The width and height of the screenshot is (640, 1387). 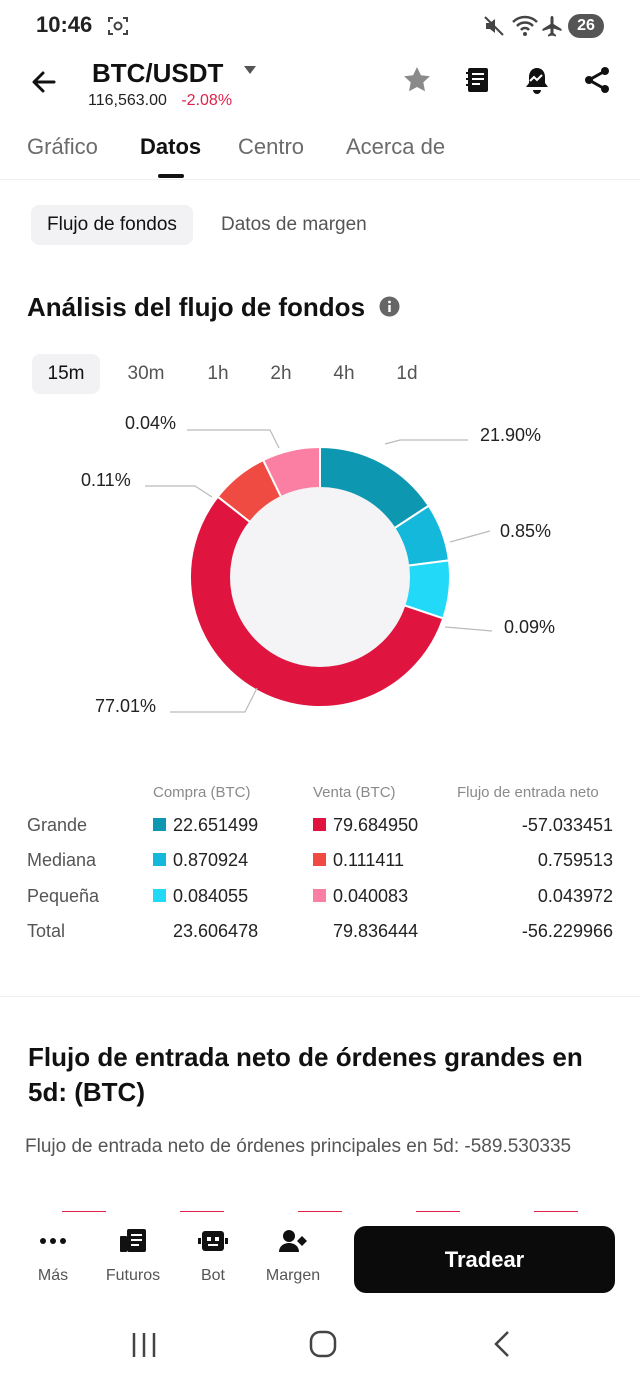 I want to click on total-sell-value: 79.836444, so click(x=376, y=931).